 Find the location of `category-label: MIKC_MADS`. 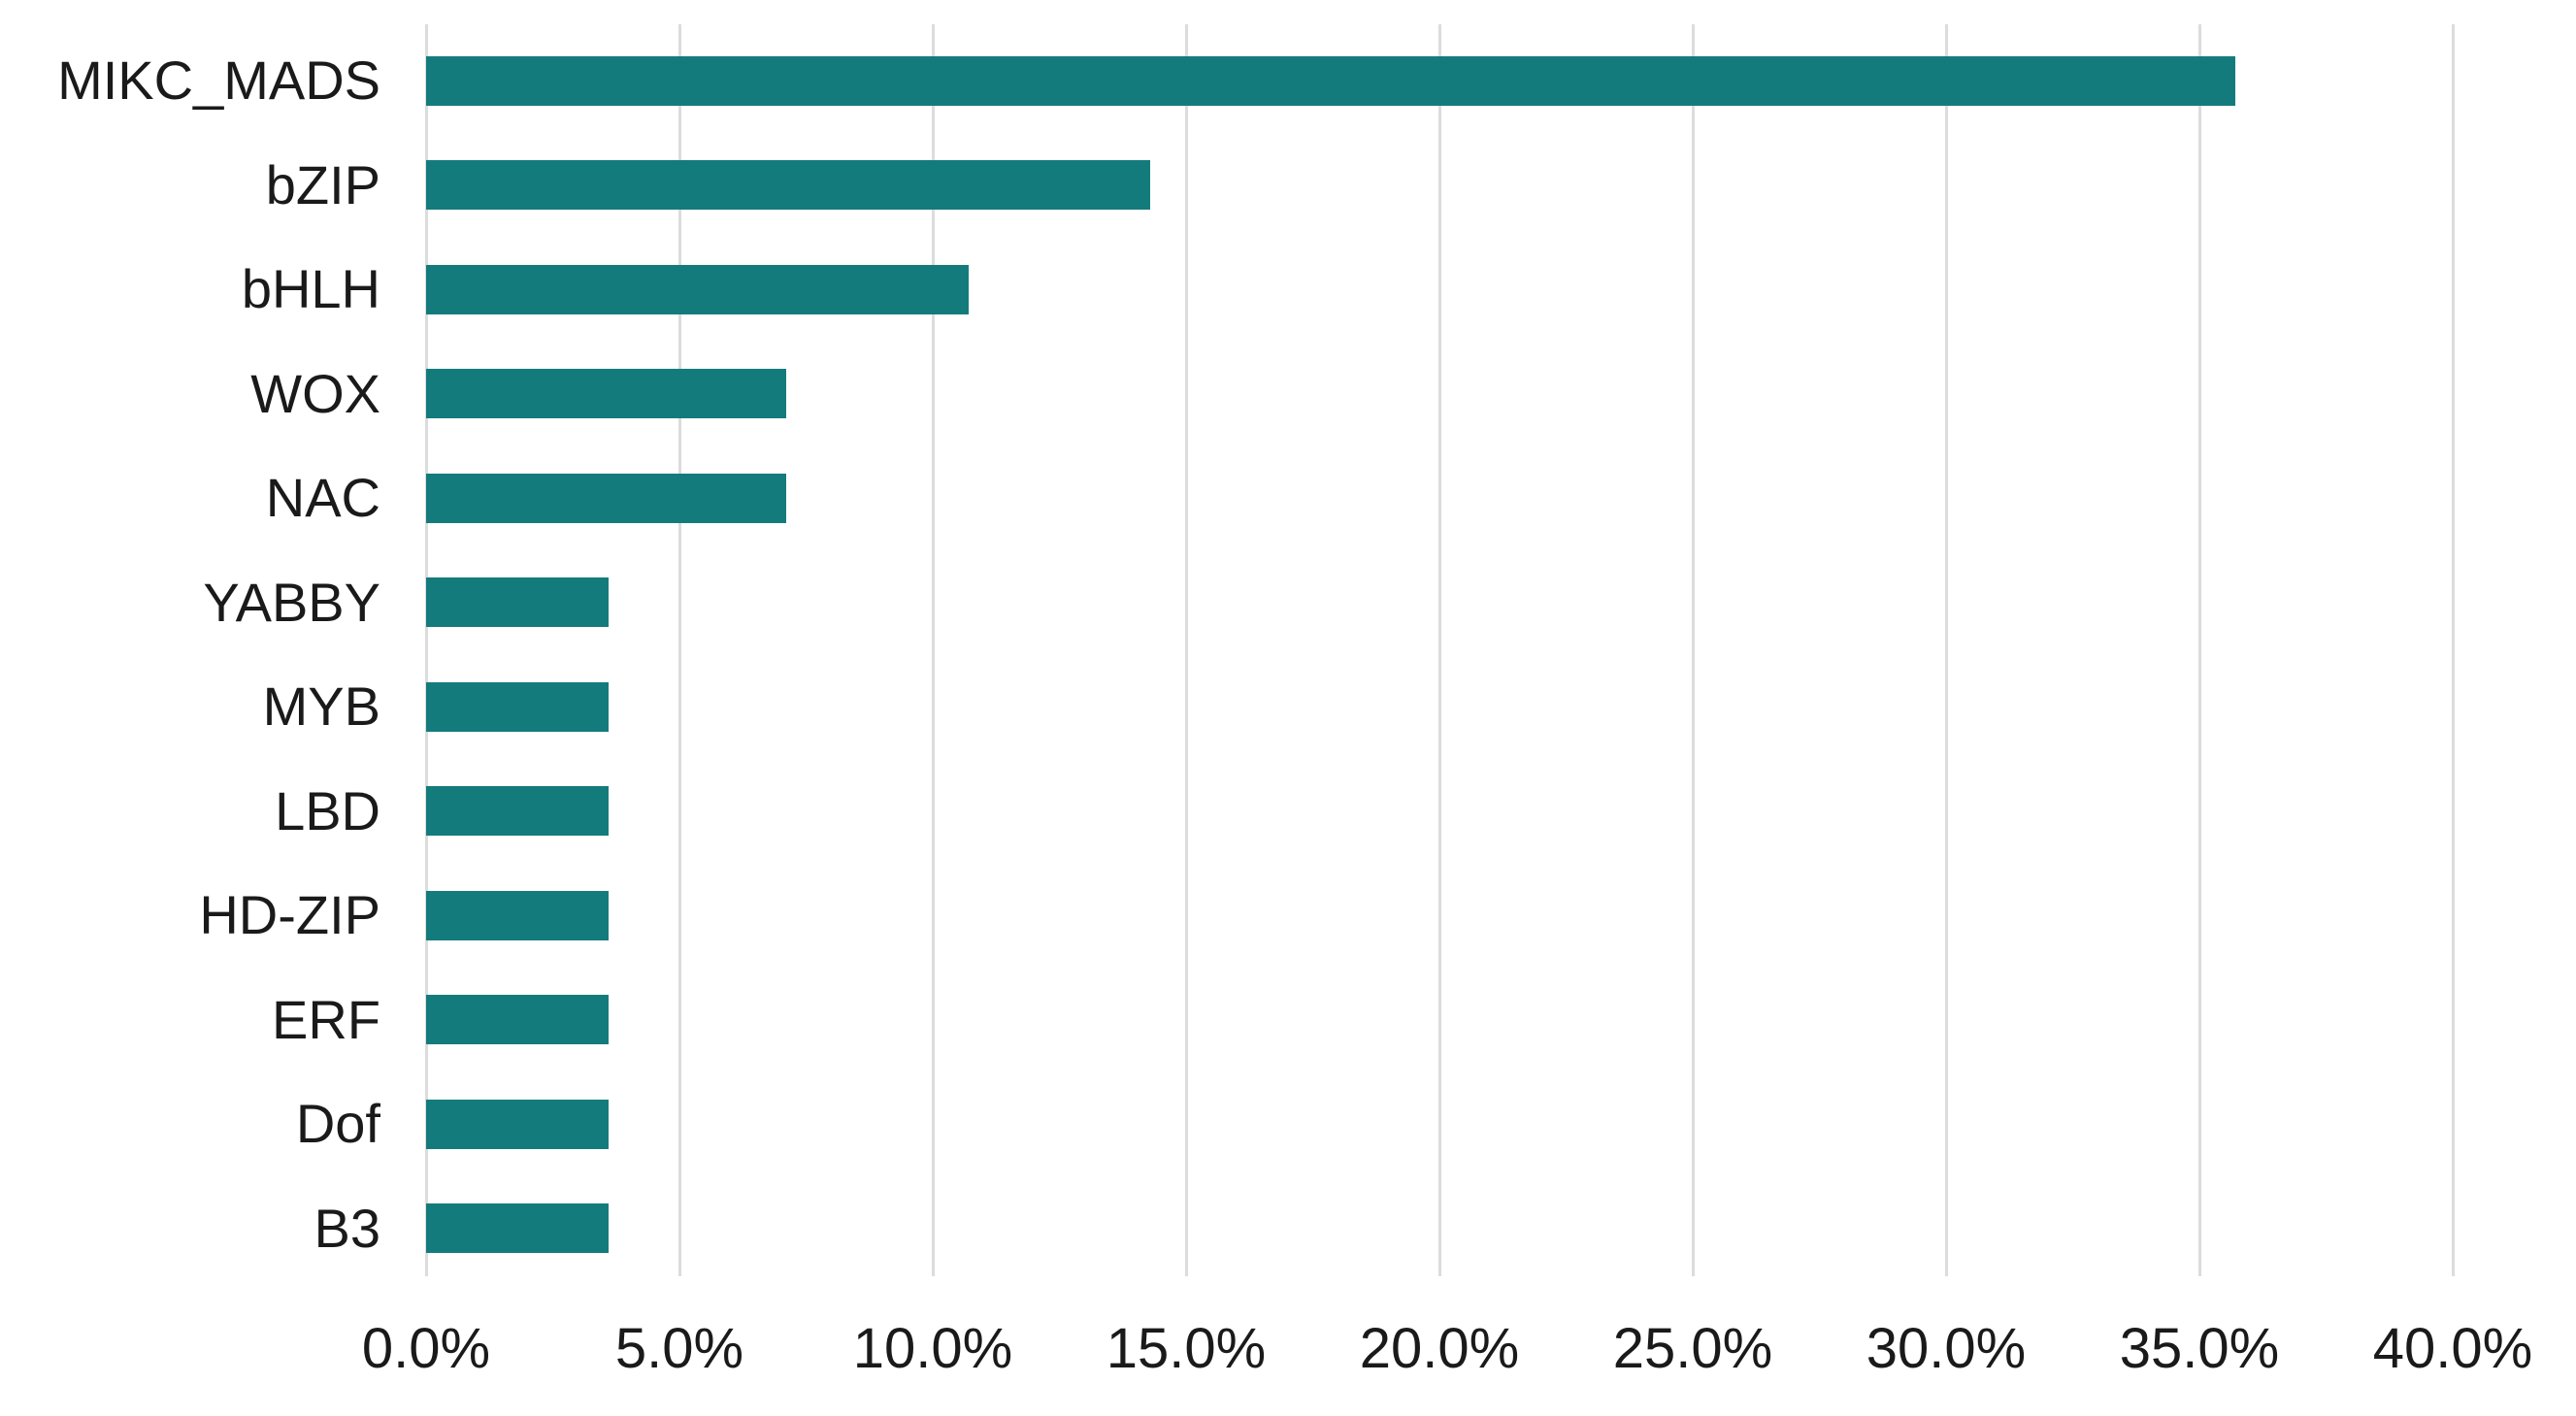

category-label: MIKC_MADS is located at coordinates (218, 80).